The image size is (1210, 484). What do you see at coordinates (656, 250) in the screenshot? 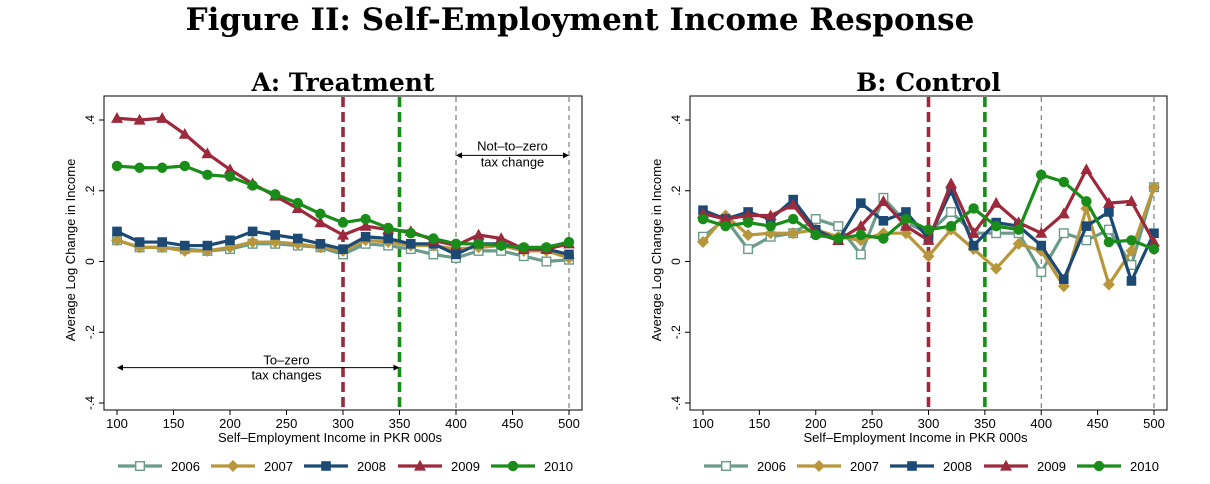
I see `y-axis-label: Average Log Change in Income` at bounding box center [656, 250].